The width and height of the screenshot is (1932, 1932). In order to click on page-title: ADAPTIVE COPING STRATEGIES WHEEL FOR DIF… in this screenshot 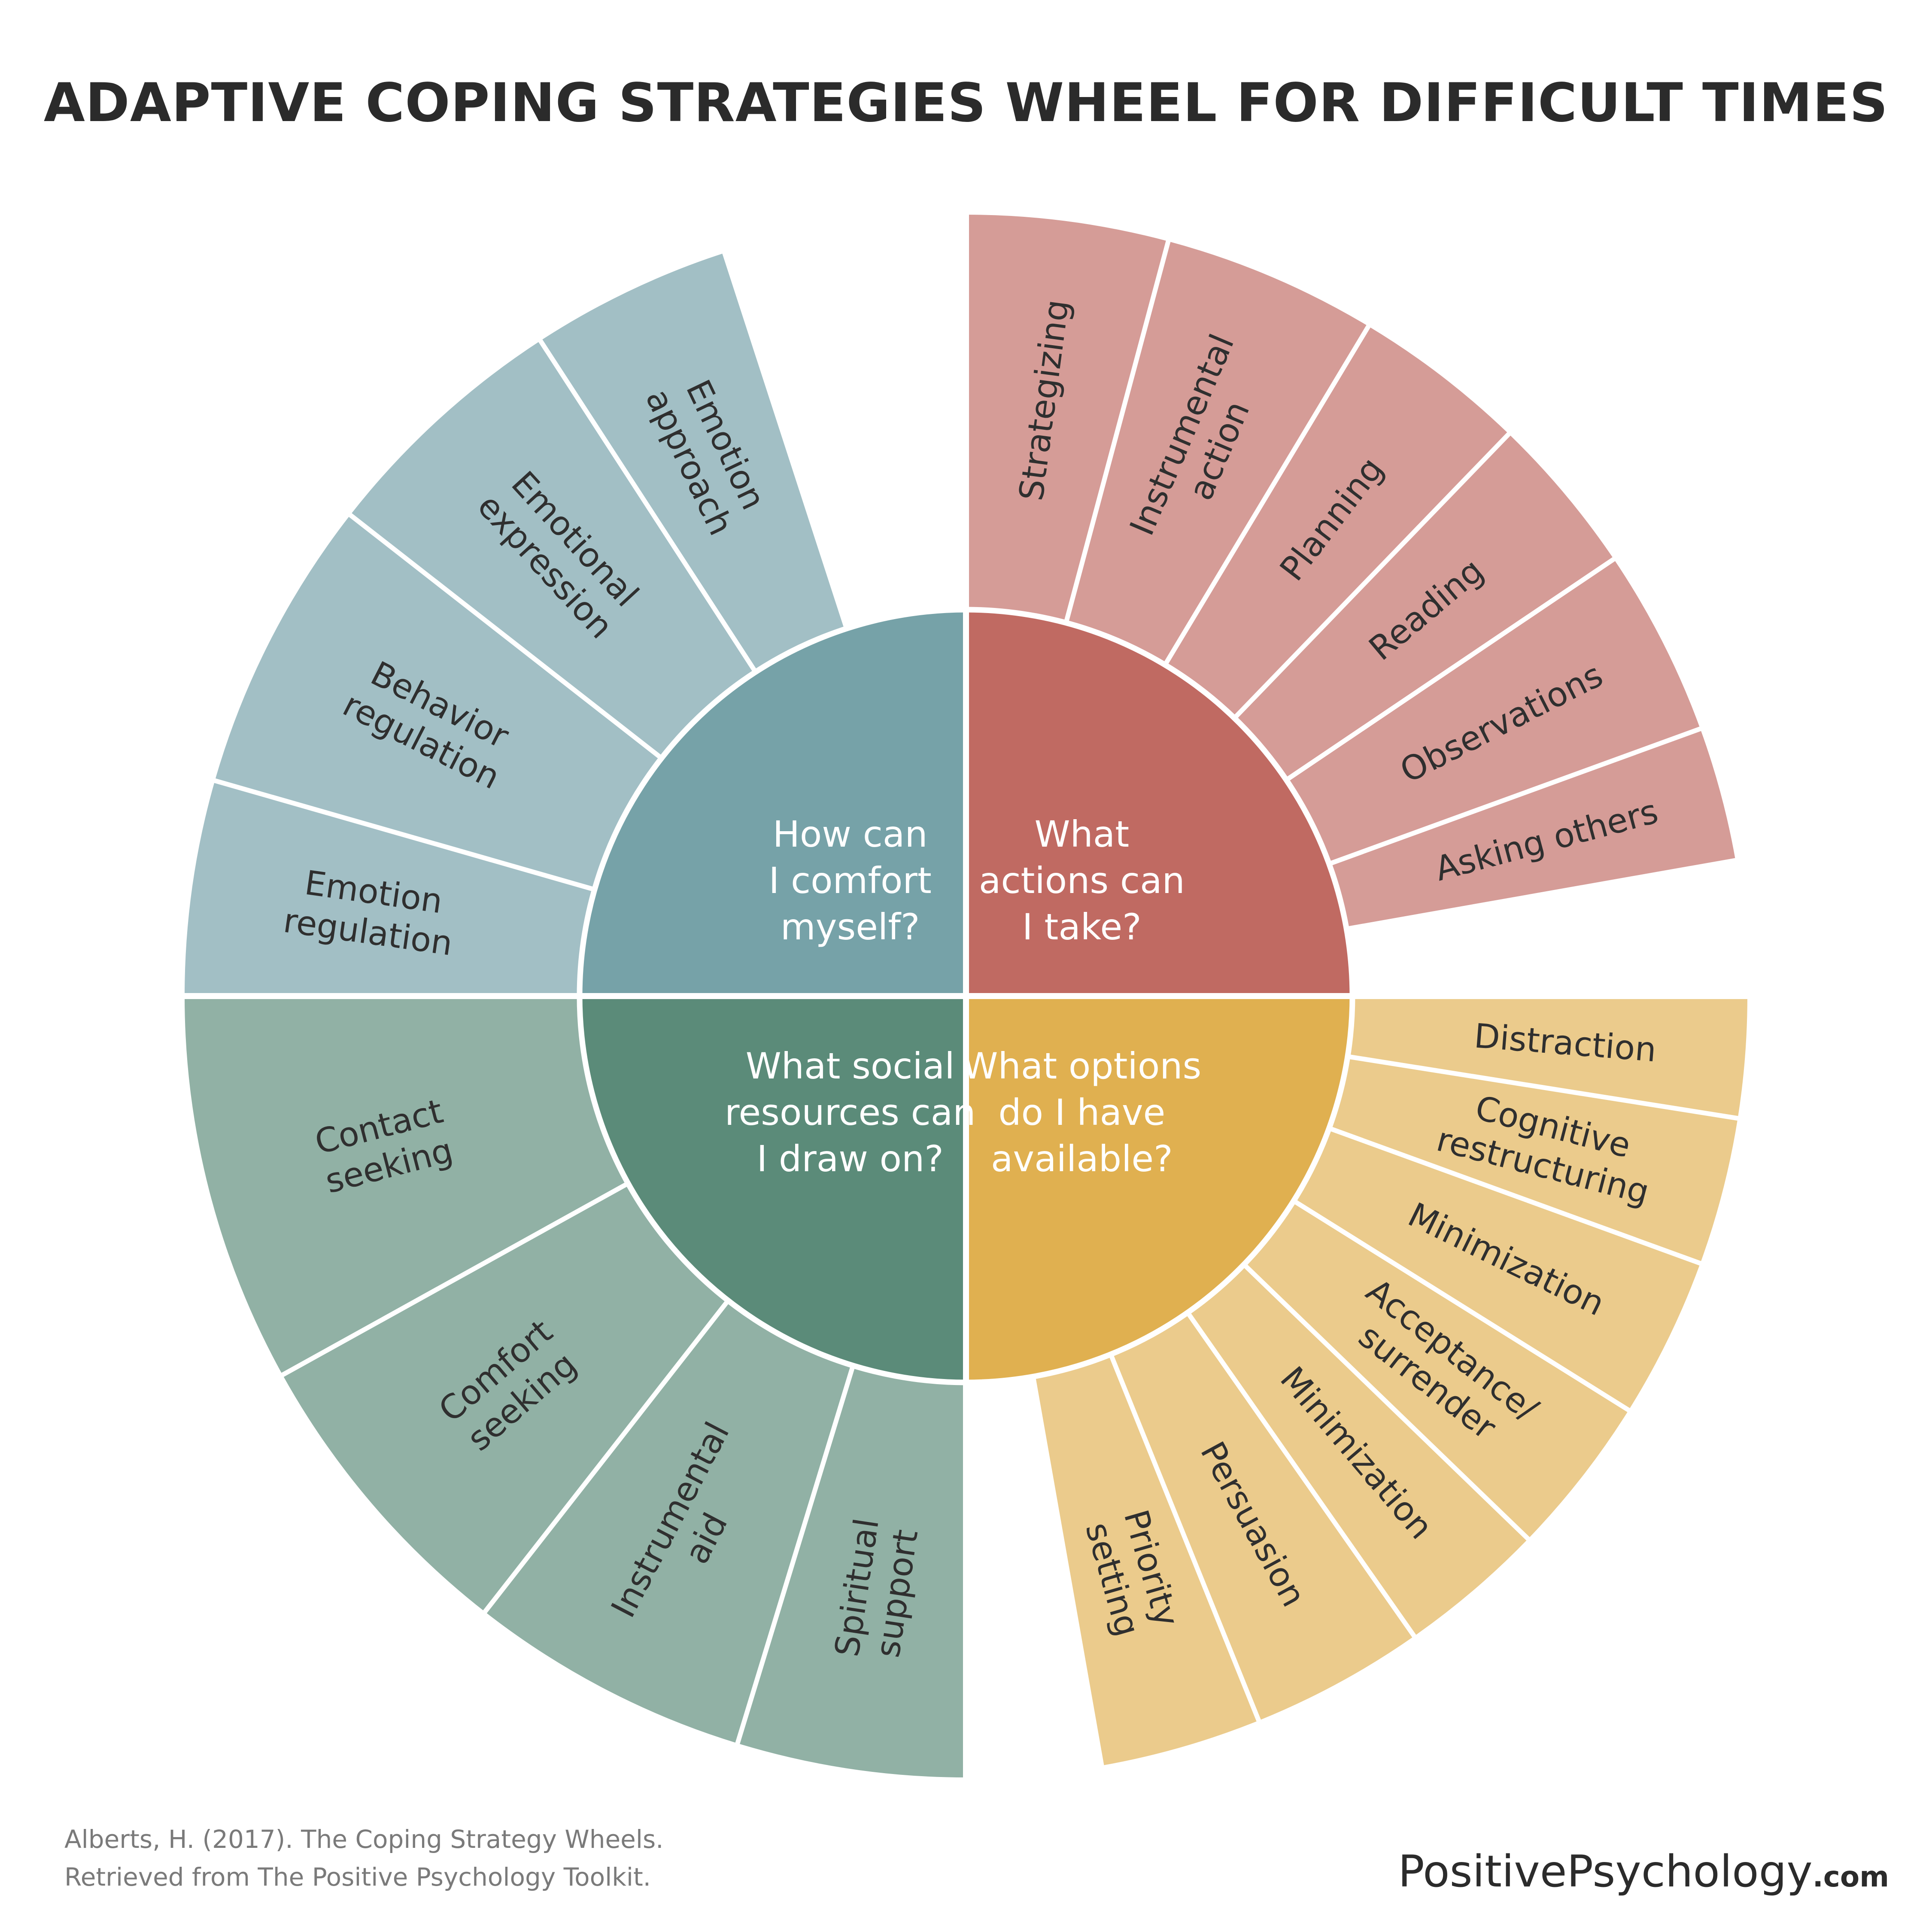, I will do `click(966, 103)`.